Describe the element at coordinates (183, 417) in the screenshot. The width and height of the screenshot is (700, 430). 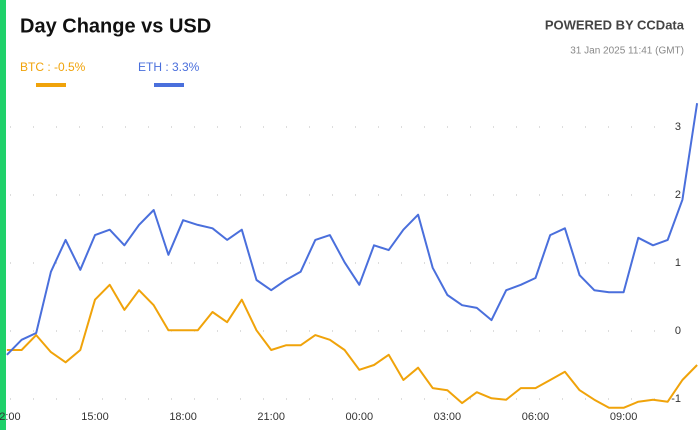
I see `x-tick-label: 18:00` at that location.